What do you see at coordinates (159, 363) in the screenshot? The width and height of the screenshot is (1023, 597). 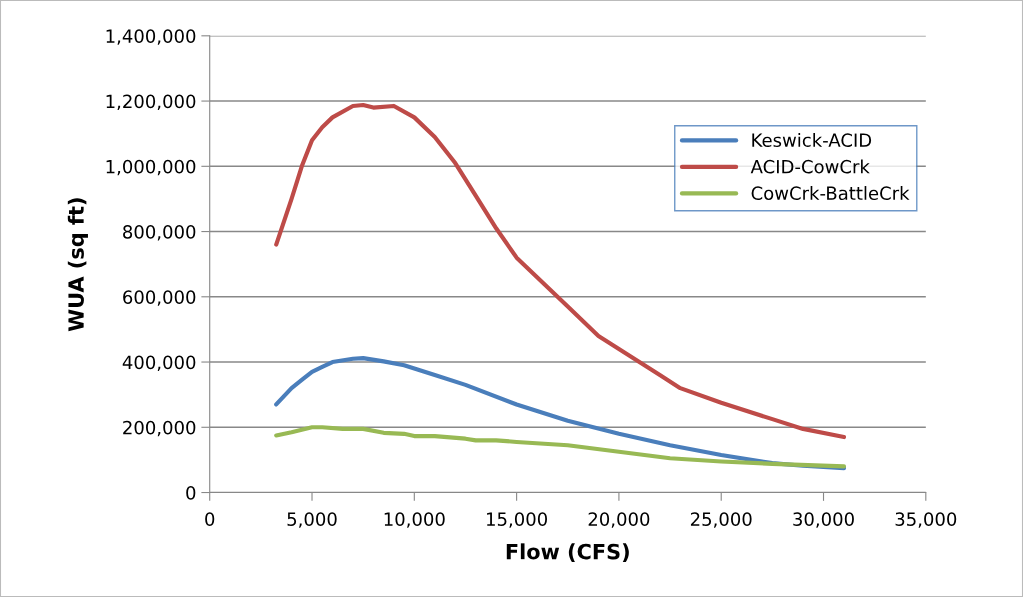 I see `y-tick-label: 400,000` at bounding box center [159, 363].